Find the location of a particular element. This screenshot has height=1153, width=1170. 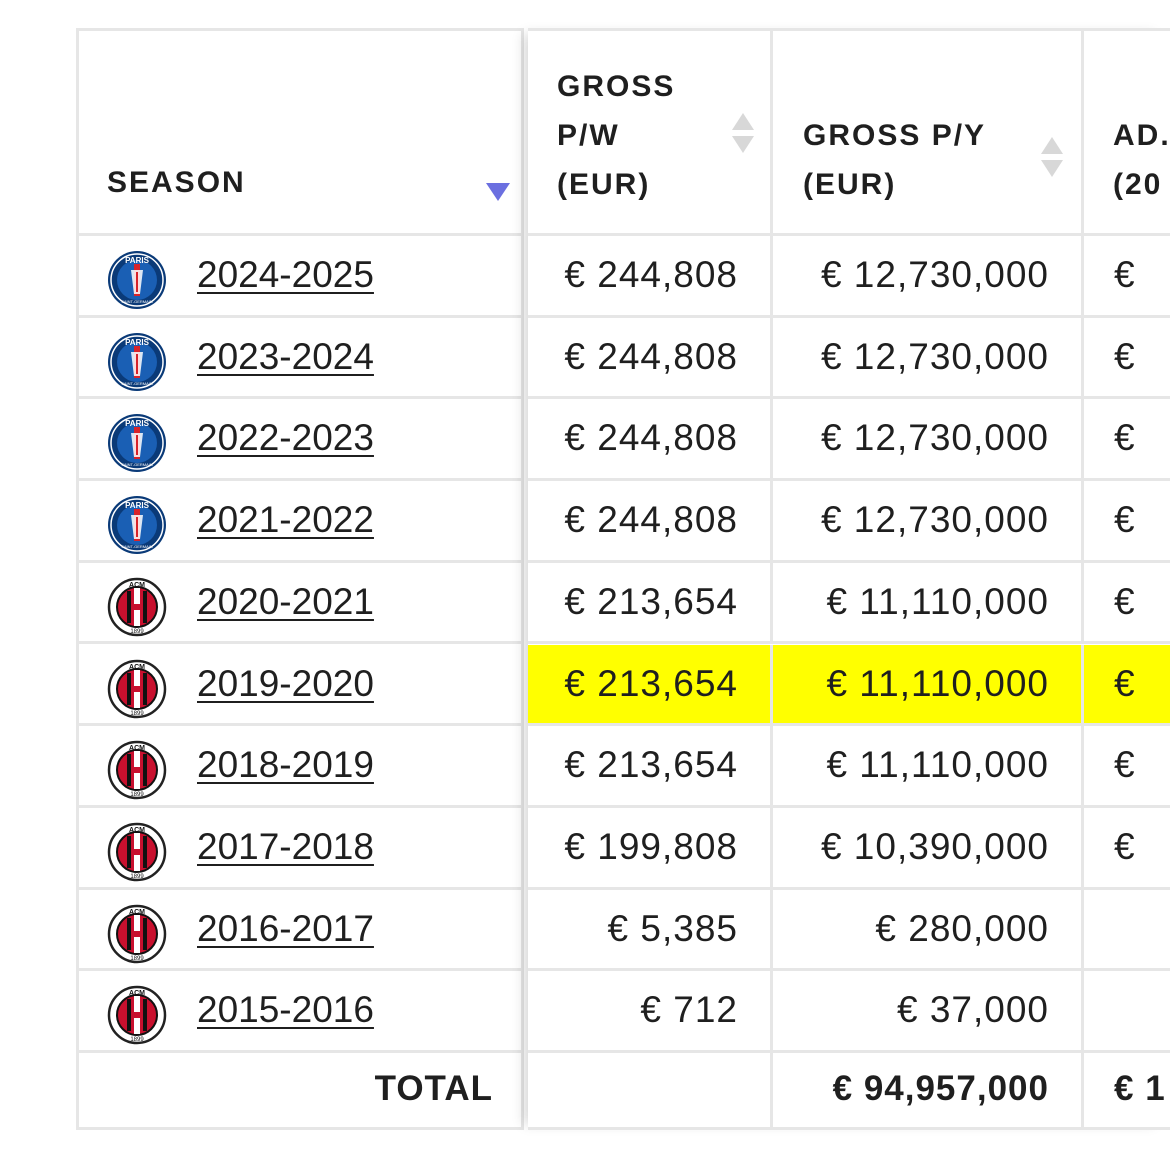

season-link: 2024-2025 is located at coordinates (285, 274).